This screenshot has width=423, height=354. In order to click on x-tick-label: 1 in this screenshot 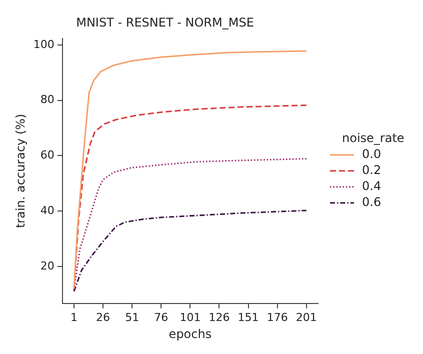, I will do `click(74, 317)`.